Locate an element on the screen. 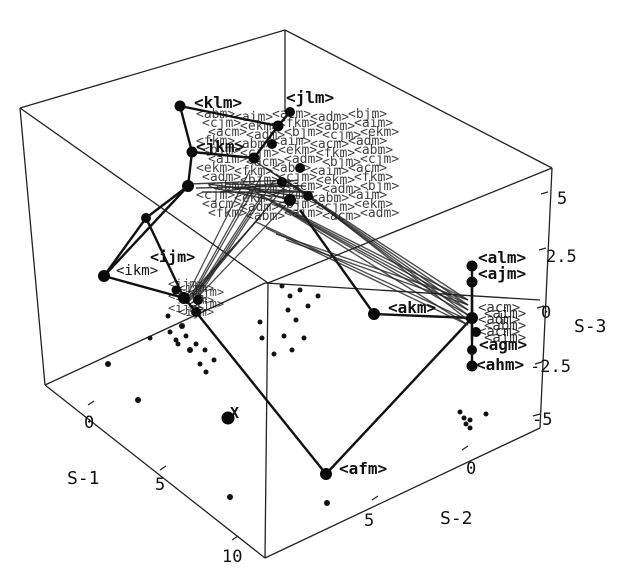 This screenshot has width=620, height=568. cluster-label-16: <abm> is located at coordinates (253, 144).